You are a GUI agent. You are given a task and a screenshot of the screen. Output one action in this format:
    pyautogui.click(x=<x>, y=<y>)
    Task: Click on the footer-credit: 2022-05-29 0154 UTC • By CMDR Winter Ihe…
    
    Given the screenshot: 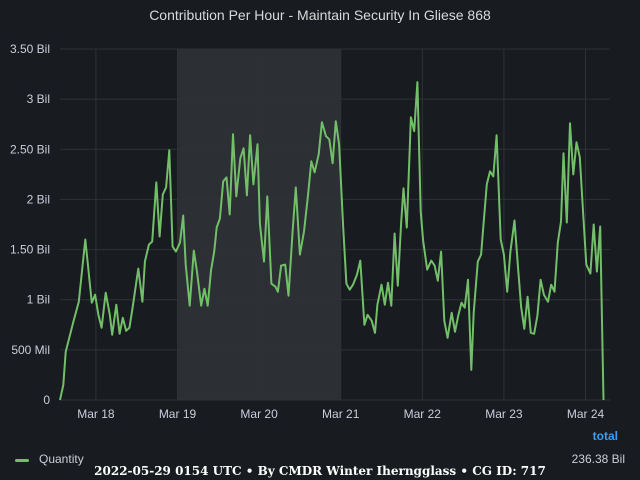 What is the action you would take?
    pyautogui.click(x=320, y=471)
    